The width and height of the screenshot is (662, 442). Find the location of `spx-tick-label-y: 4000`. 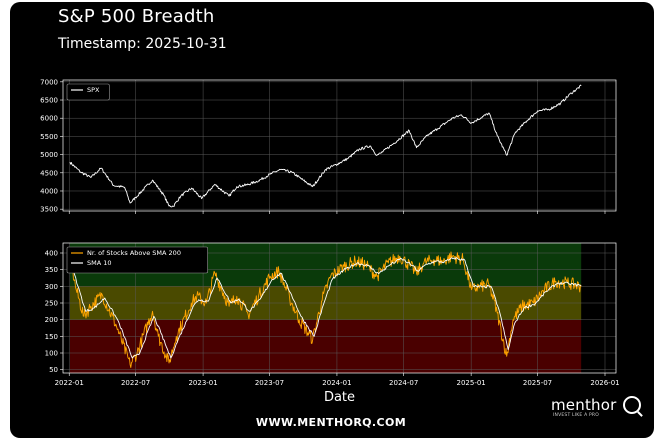

spx-tick-label-y: 4000 is located at coordinates (49, 191).